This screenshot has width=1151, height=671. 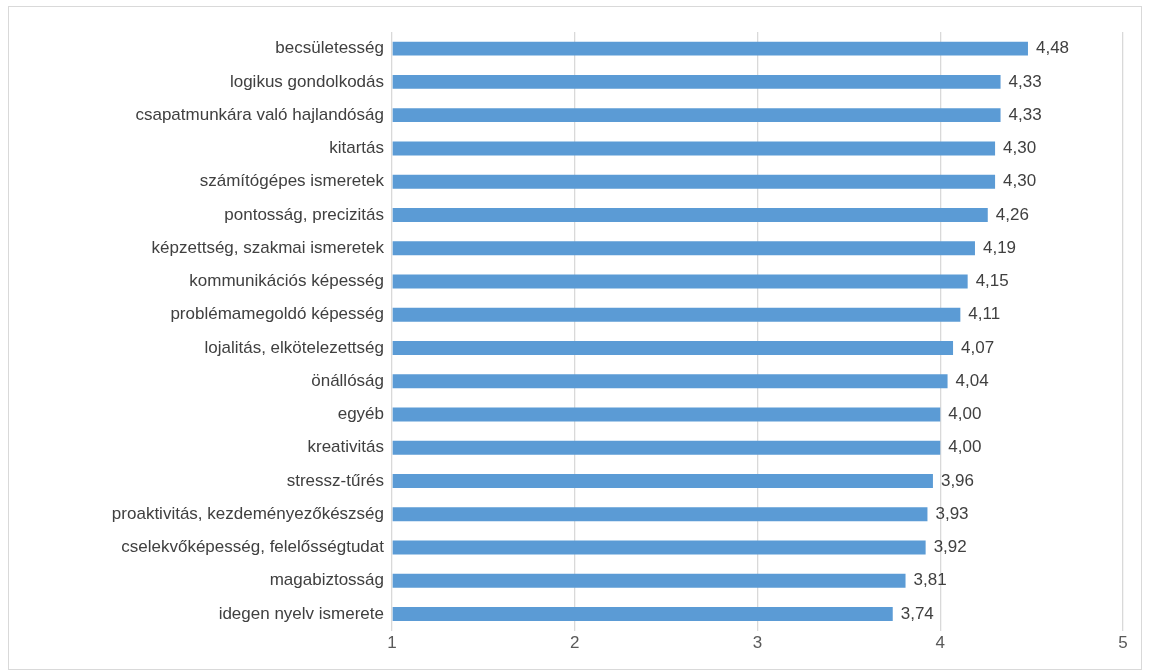 I want to click on y-tick-label: egyéb, so click(x=360, y=414).